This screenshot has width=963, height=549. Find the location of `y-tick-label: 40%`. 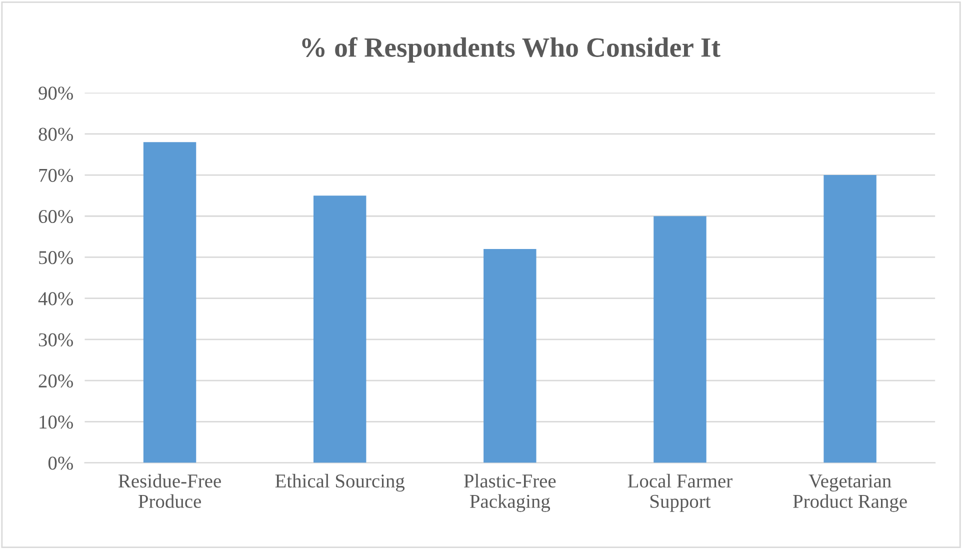

y-tick-label: 40% is located at coordinates (55, 299).